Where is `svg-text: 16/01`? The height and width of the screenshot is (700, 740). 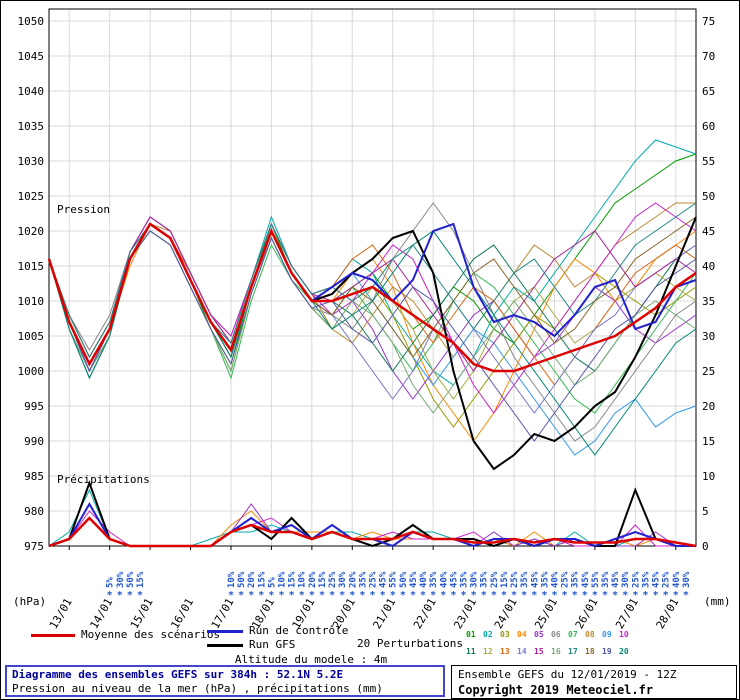 svg-text: 16/01 is located at coordinates (182, 613).